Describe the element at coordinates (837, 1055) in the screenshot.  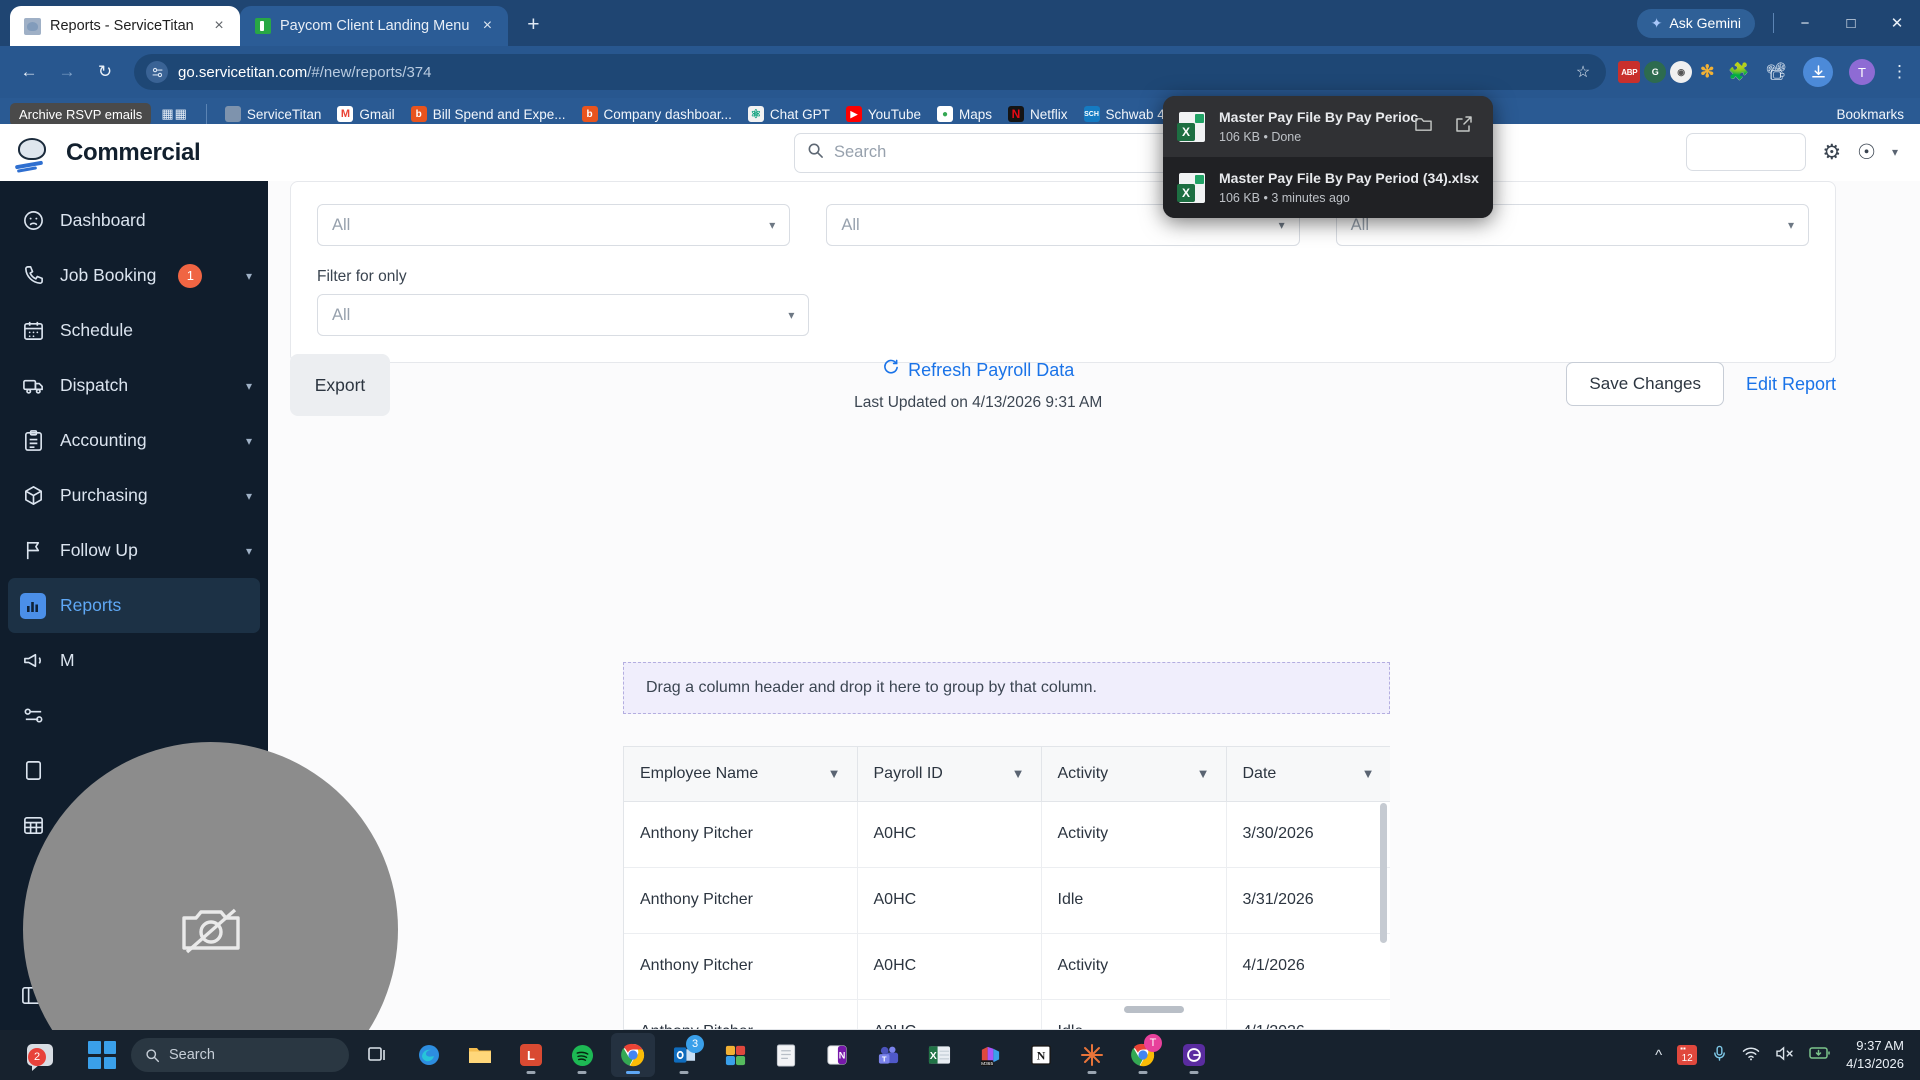
I see `onenote-icon: N` at that location.